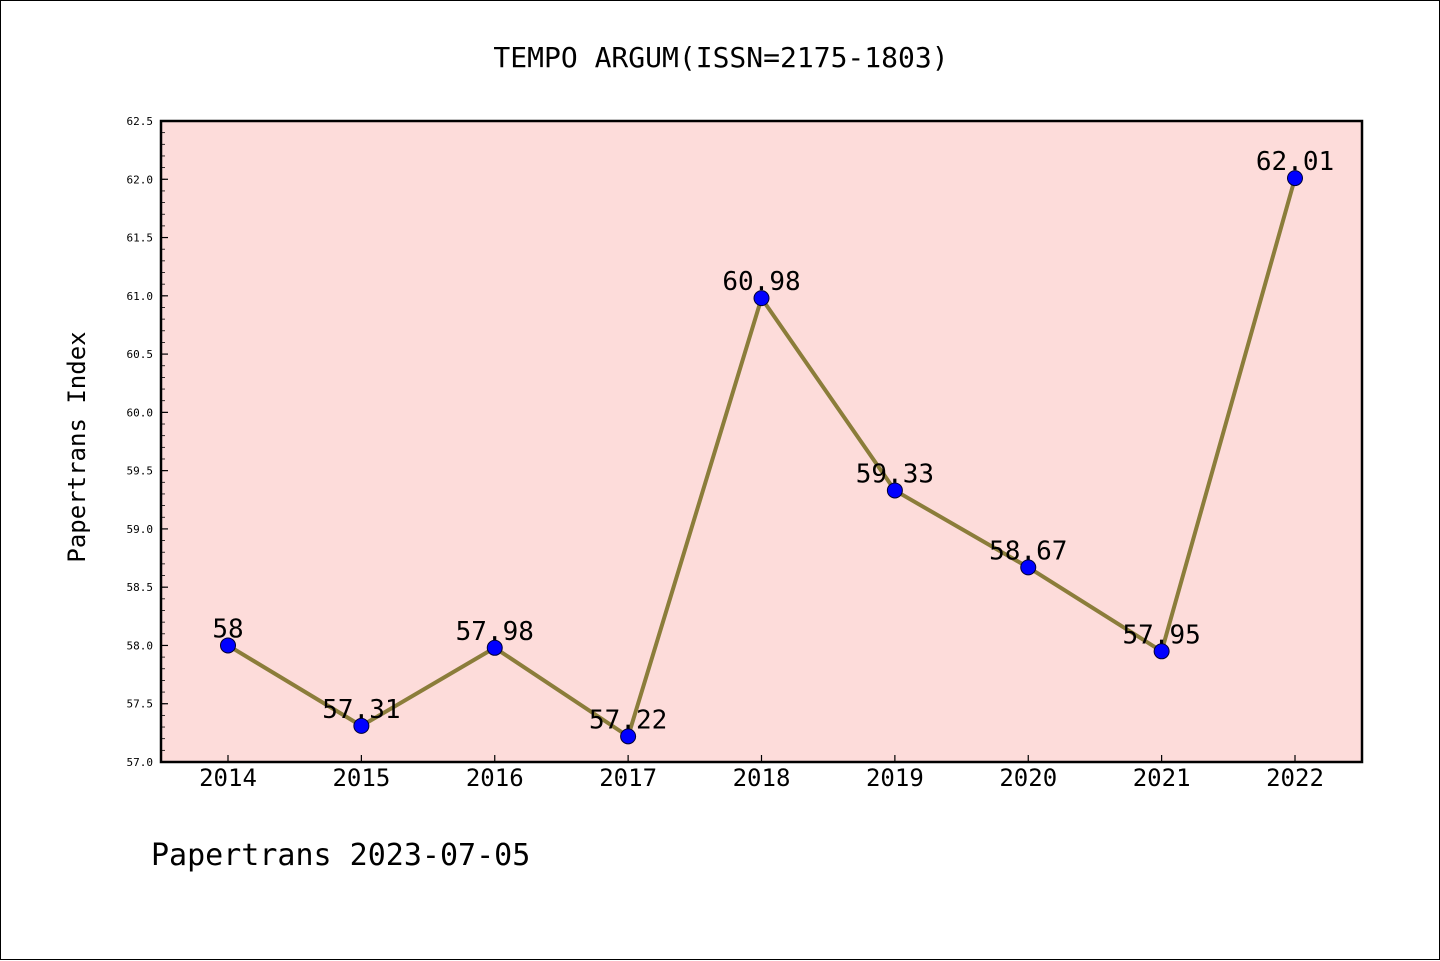  I want to click on x-tick-label: 2020, so click(1028, 778).